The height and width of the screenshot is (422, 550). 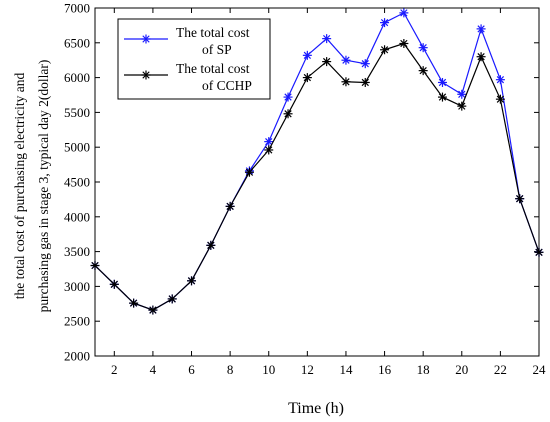 What do you see at coordinates (316, 408) in the screenshot?
I see `x-axis-title: Time (h)` at bounding box center [316, 408].